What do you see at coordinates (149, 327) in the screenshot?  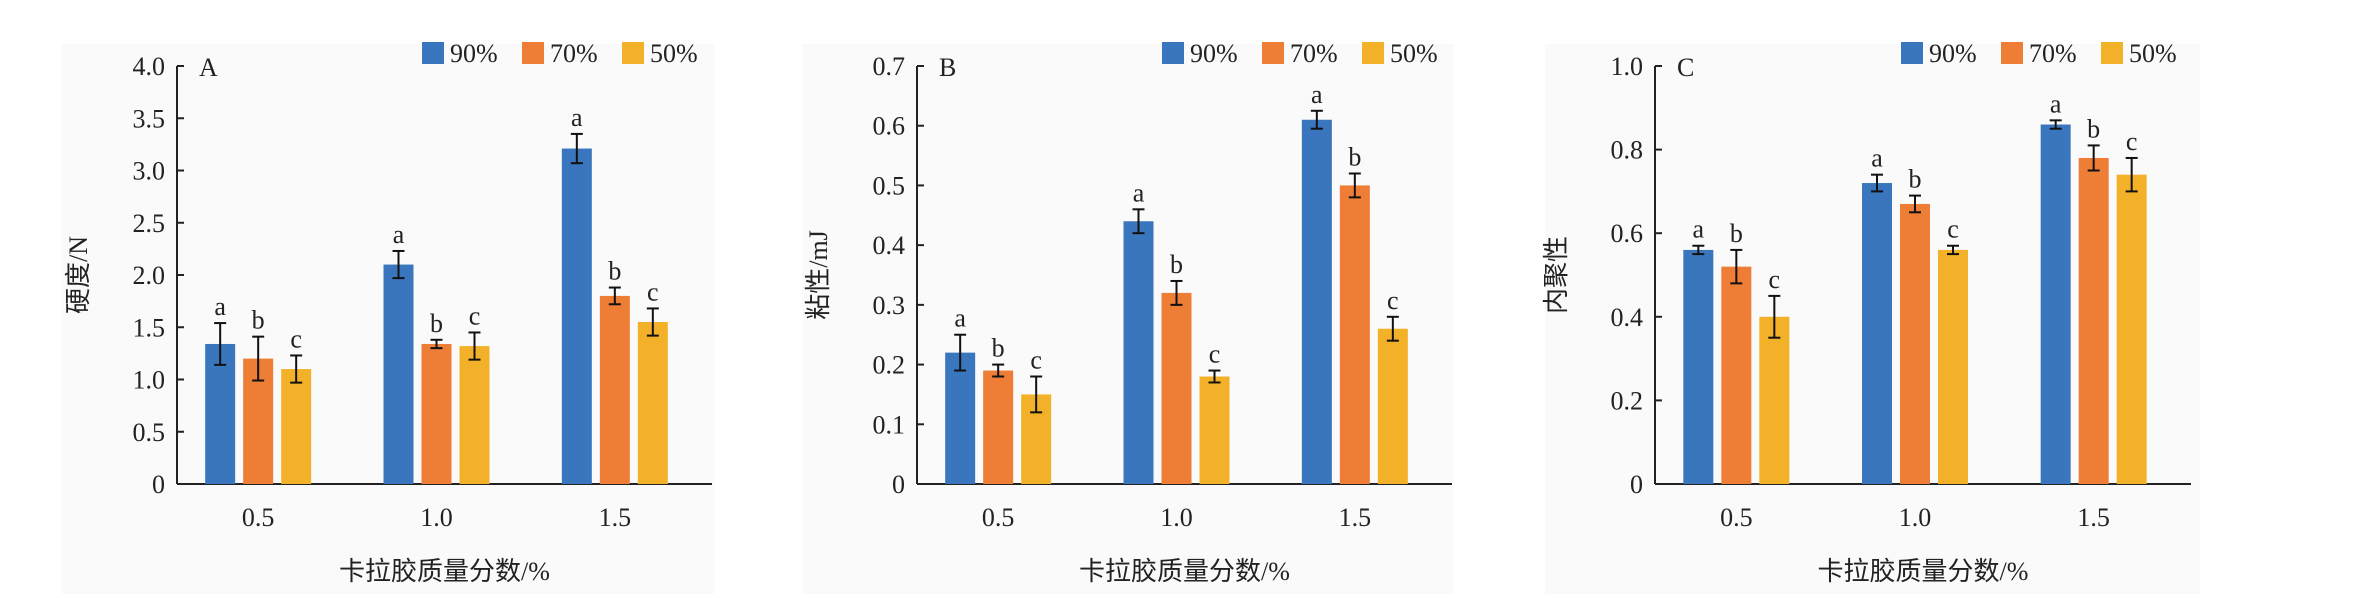 I see `y-tick-label: 1.5` at bounding box center [149, 327].